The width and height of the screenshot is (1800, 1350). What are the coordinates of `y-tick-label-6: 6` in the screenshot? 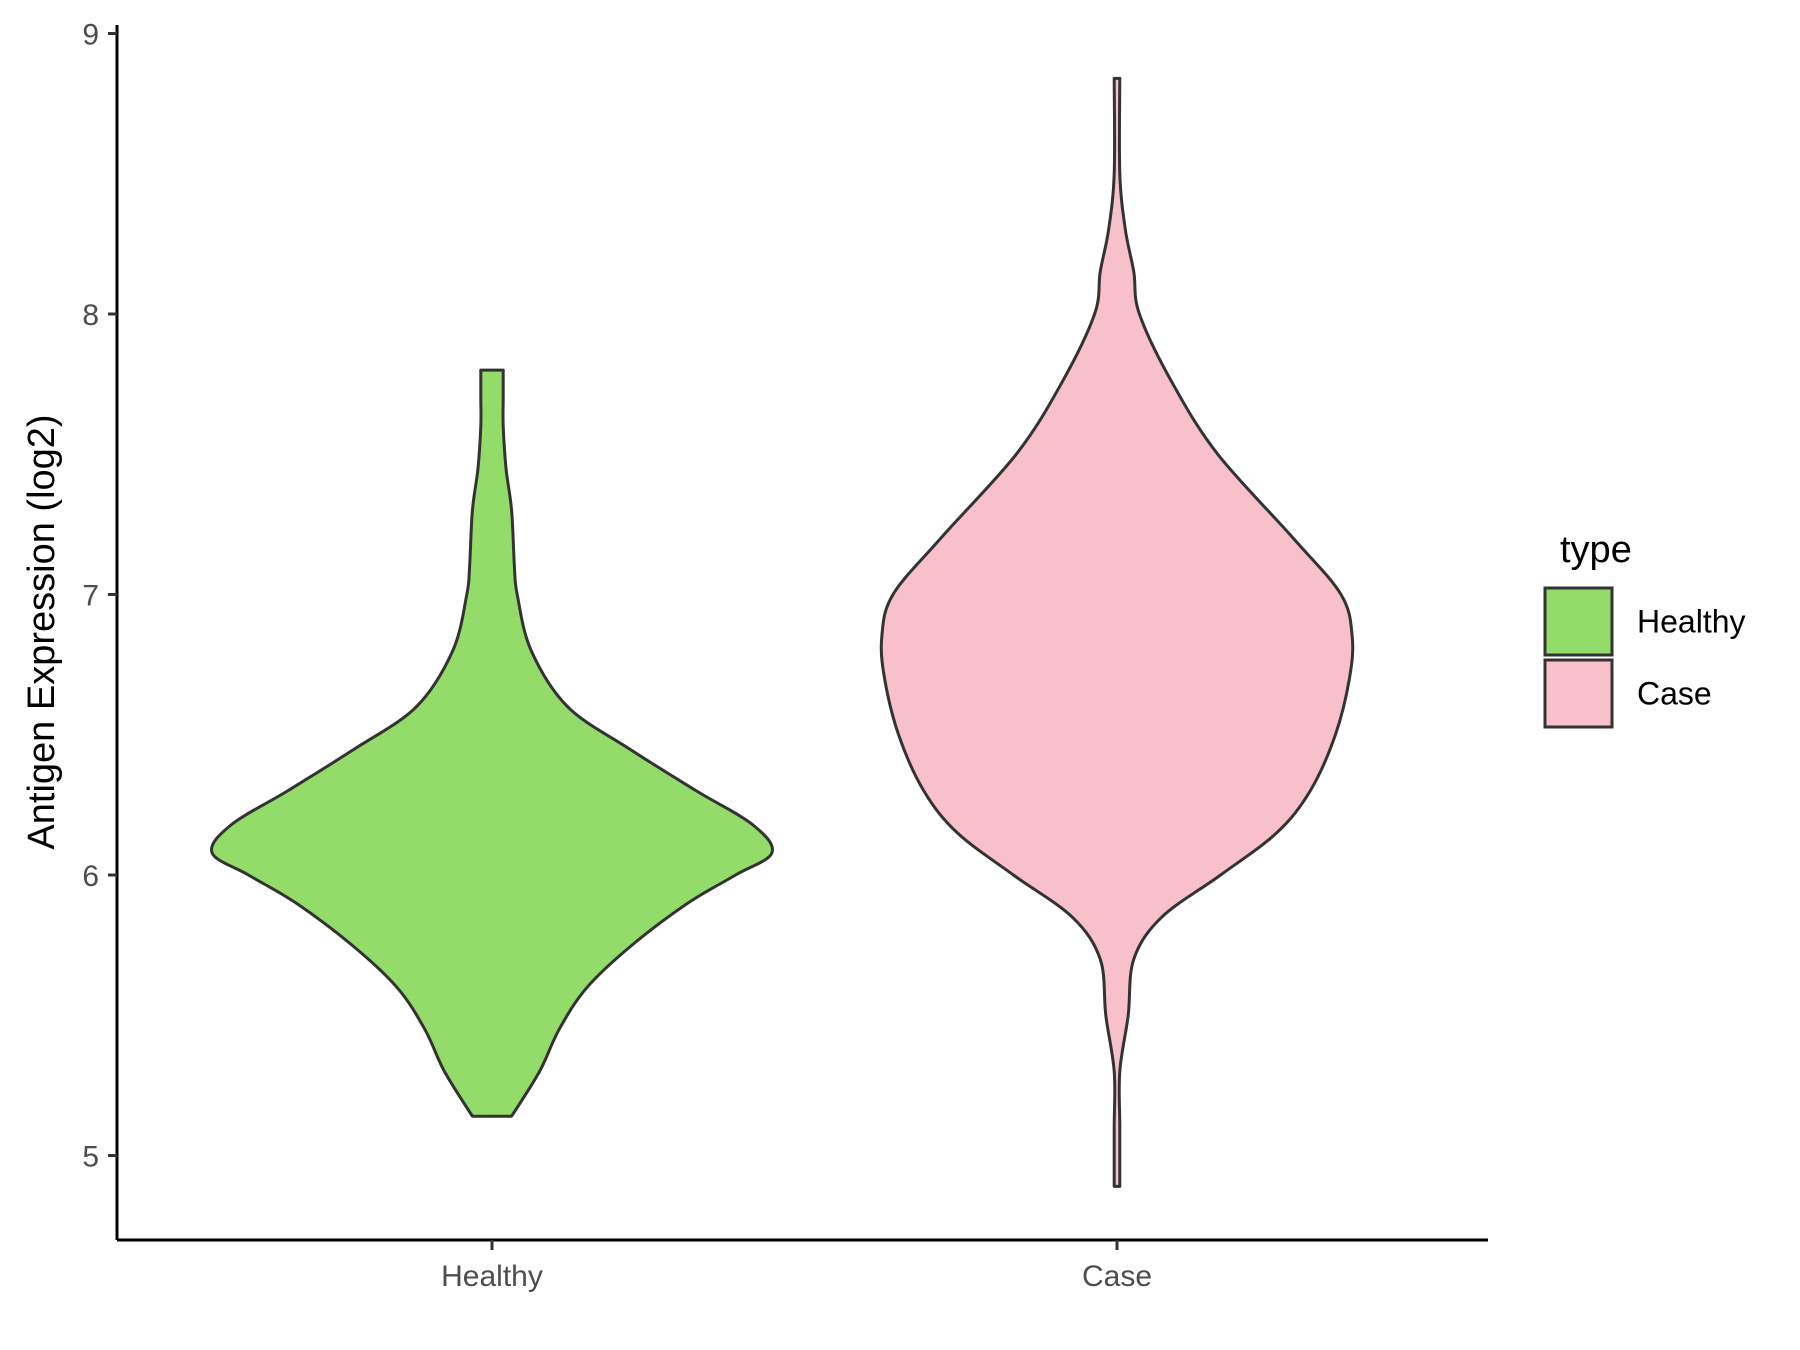 It's located at (90, 876).